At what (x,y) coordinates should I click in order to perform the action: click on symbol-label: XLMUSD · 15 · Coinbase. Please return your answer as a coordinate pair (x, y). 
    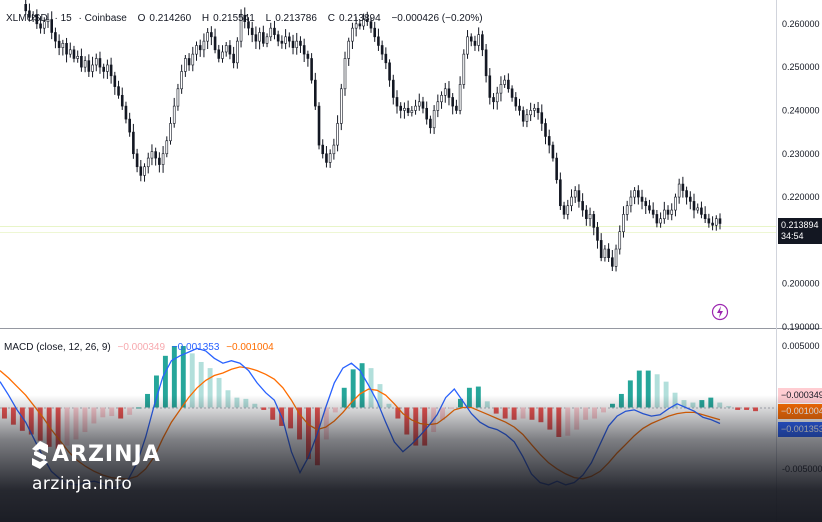
    Looking at the image, I should click on (66, 18).